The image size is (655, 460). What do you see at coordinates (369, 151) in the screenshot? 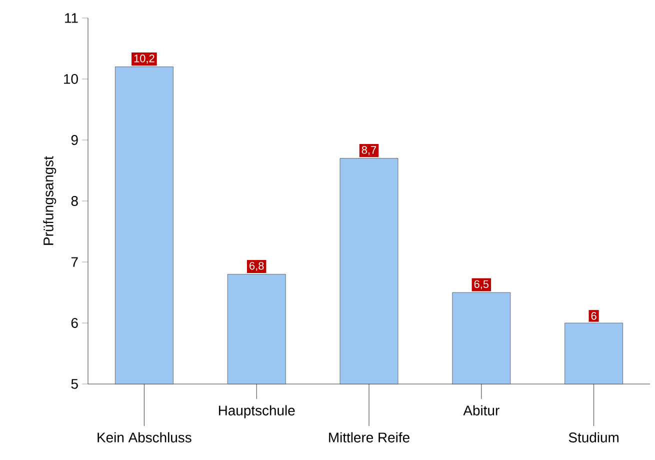
I see `data-label: 8,7` at bounding box center [369, 151].